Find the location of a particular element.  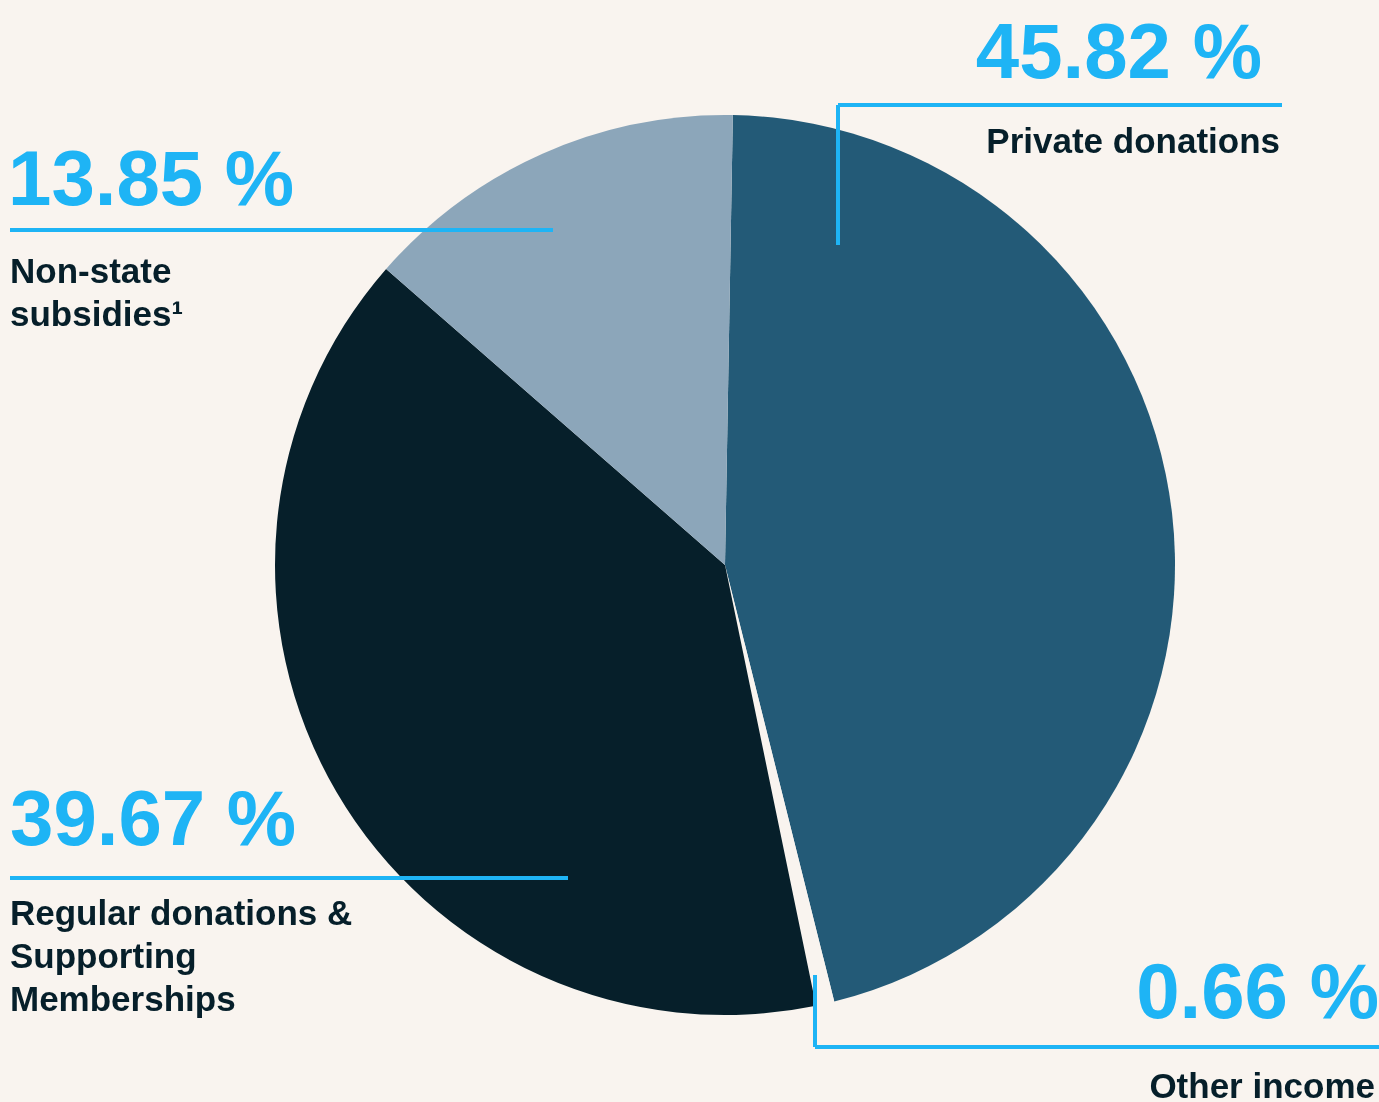

data-label: 13.85 % is located at coordinates (151, 178).